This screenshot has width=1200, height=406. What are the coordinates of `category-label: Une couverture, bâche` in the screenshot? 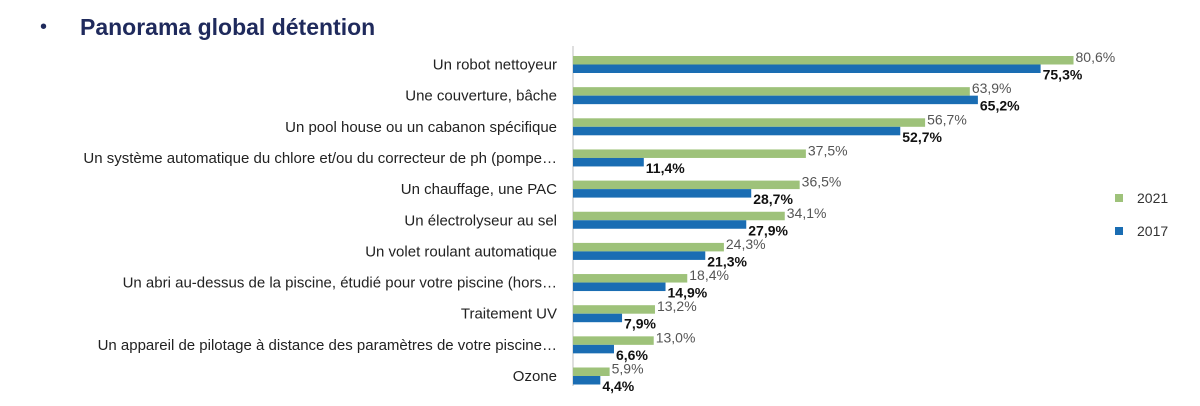 It's located at (481, 96).